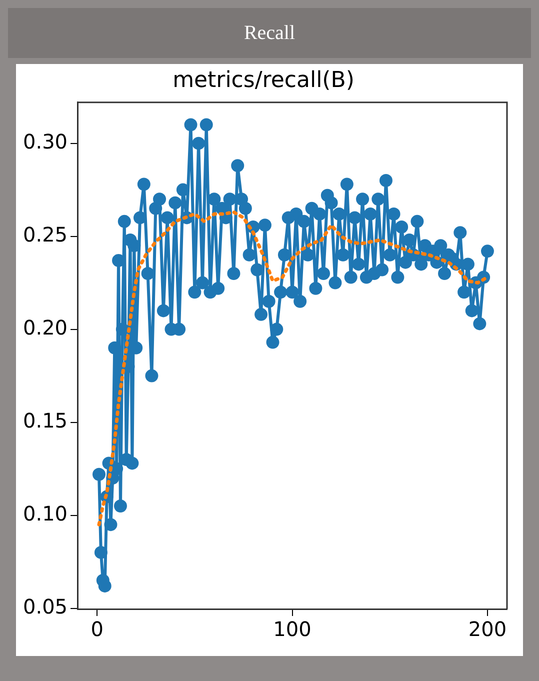 This screenshot has width=539, height=681. What do you see at coordinates (270, 33) in the screenshot?
I see `text: Recall` at bounding box center [270, 33].